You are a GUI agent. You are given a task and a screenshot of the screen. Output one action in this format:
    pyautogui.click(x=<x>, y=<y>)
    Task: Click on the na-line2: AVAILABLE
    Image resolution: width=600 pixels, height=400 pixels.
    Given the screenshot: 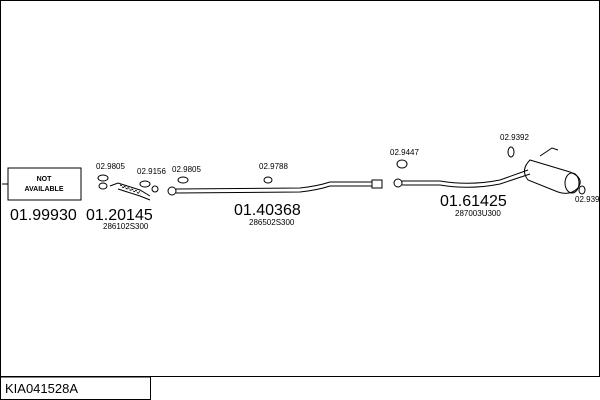 What is the action you would take?
    pyautogui.click(x=43, y=189)
    